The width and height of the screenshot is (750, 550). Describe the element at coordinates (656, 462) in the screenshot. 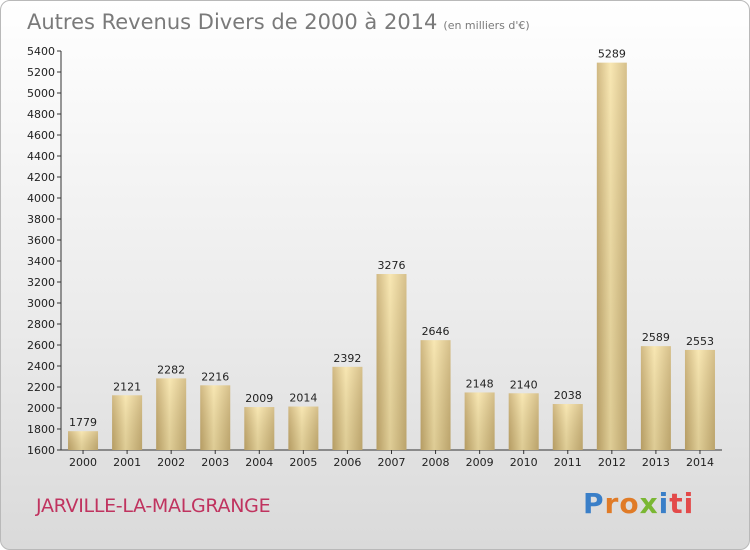

I see `x-tick-label: 2013` at that location.